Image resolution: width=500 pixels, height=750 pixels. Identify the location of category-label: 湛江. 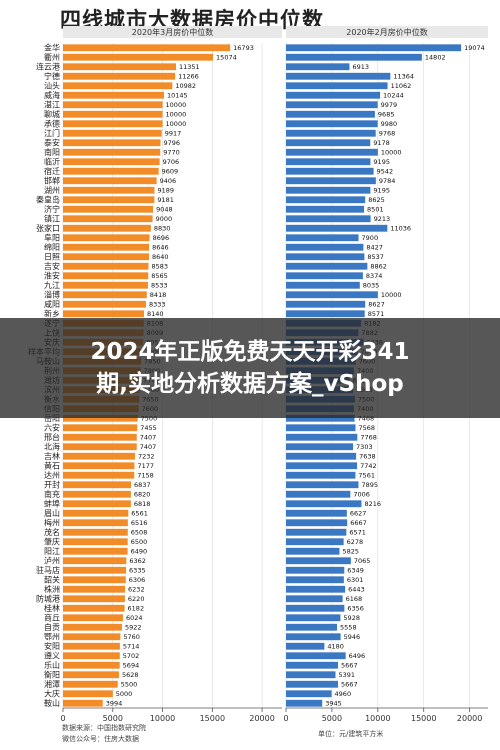
(52, 105).